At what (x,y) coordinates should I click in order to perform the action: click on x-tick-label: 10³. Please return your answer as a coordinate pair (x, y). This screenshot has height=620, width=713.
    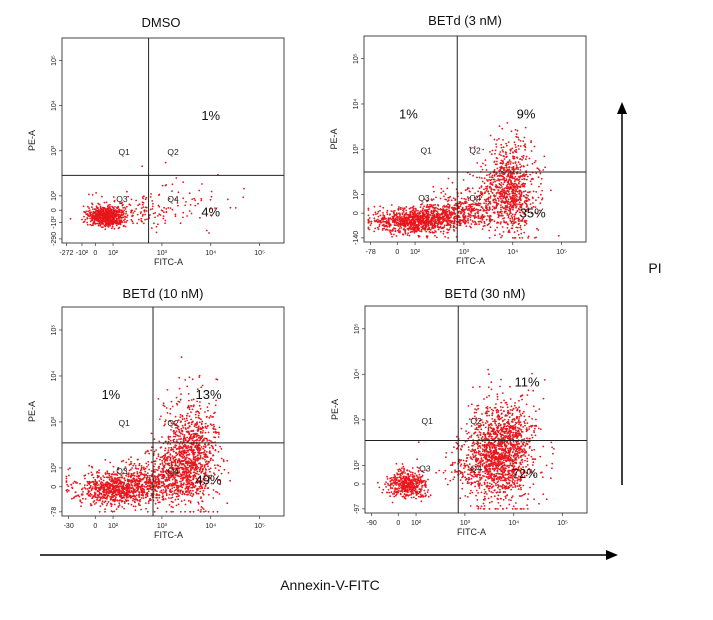
    Looking at the image, I should click on (162, 253).